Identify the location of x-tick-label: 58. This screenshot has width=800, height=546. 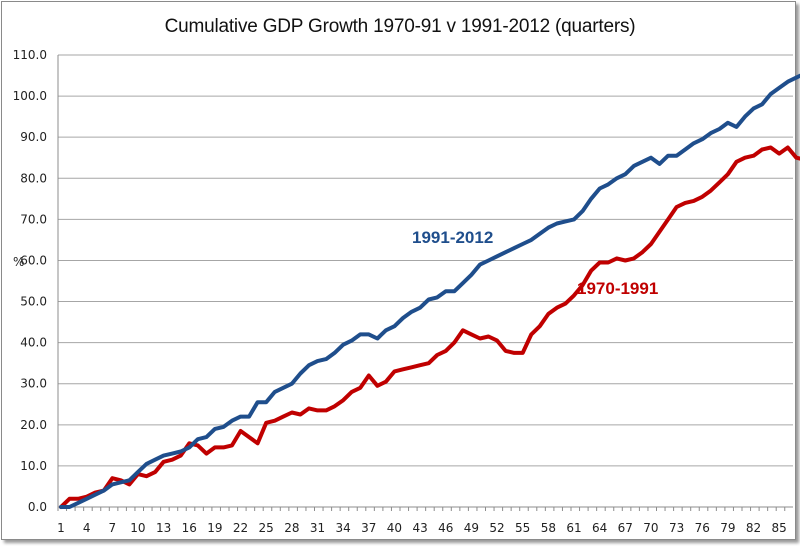
(548, 528).